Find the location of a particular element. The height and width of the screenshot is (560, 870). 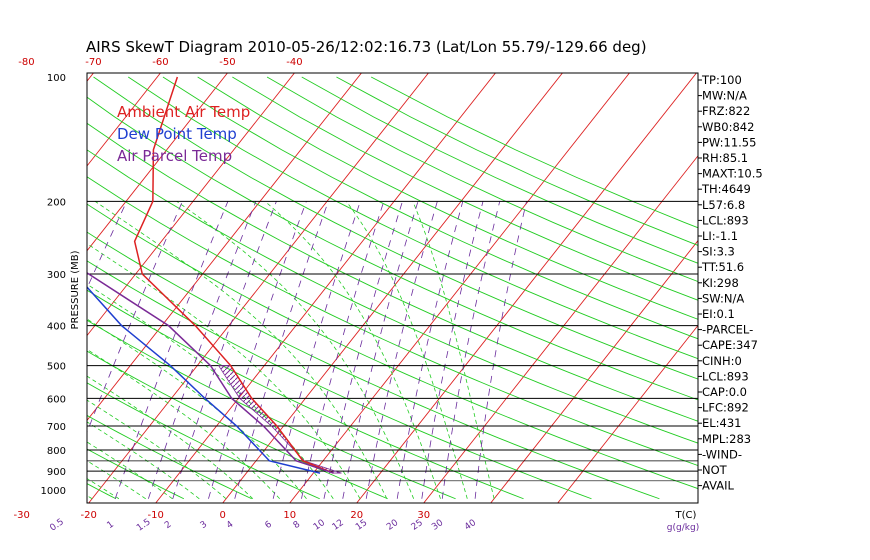

pressure-tick-label: 1000 is located at coordinates (53, 491).